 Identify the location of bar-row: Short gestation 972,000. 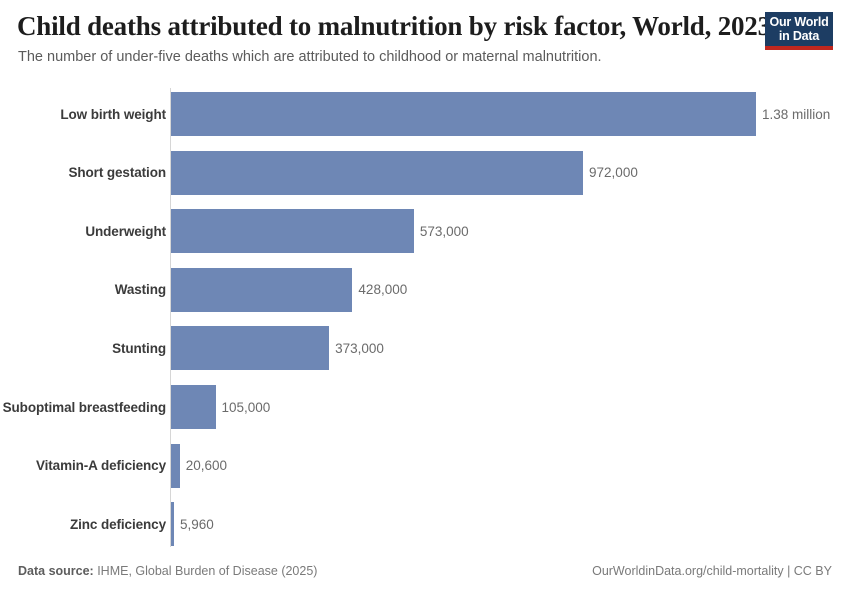
(425, 172).